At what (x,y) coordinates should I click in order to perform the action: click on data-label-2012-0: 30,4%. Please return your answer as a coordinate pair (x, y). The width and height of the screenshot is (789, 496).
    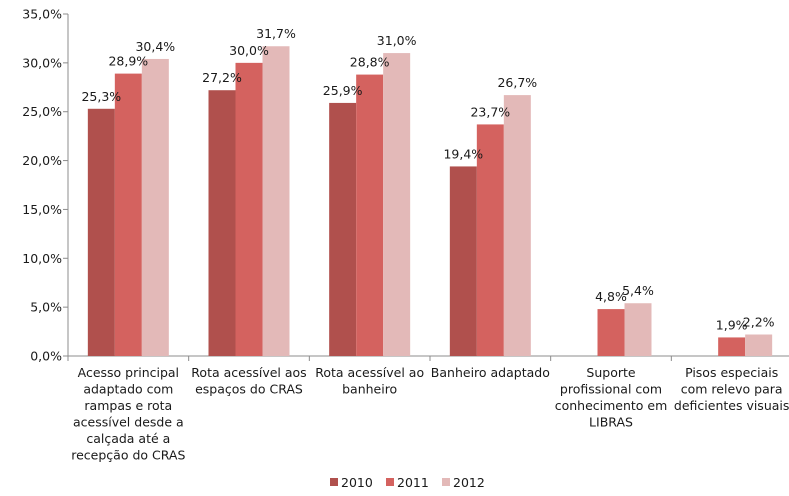
    Looking at the image, I should click on (155, 46).